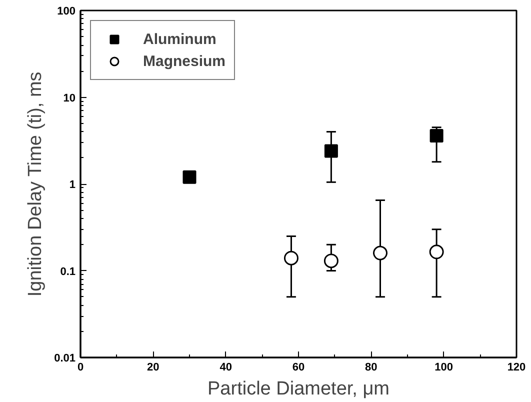 Image resolution: width=531 pixels, height=402 pixels. What do you see at coordinates (298, 368) in the screenshot?
I see `x-tick-label: 60` at bounding box center [298, 368].